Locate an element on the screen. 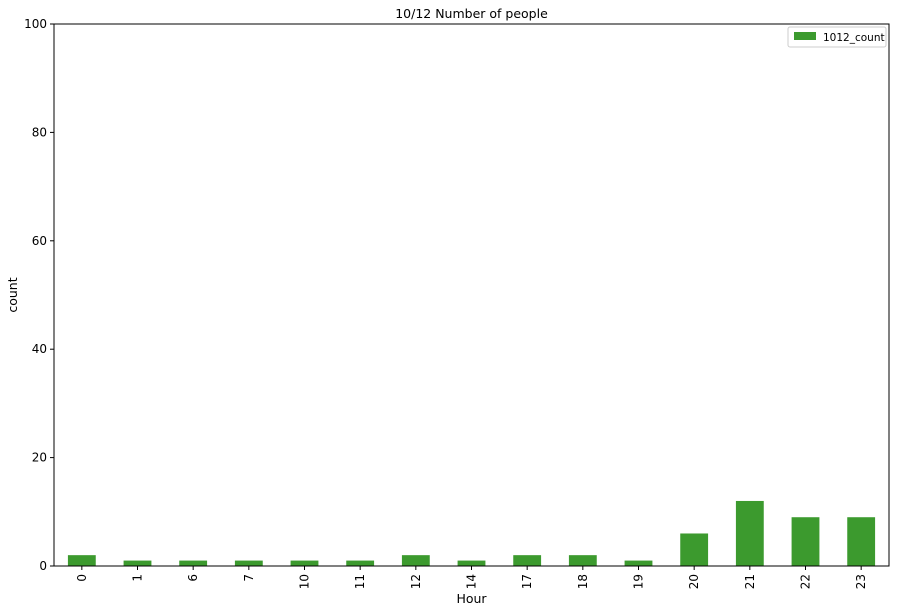 Image resolution: width=901 pixels, height=613 pixels. x-tick-label: 12 is located at coordinates (416, 581).